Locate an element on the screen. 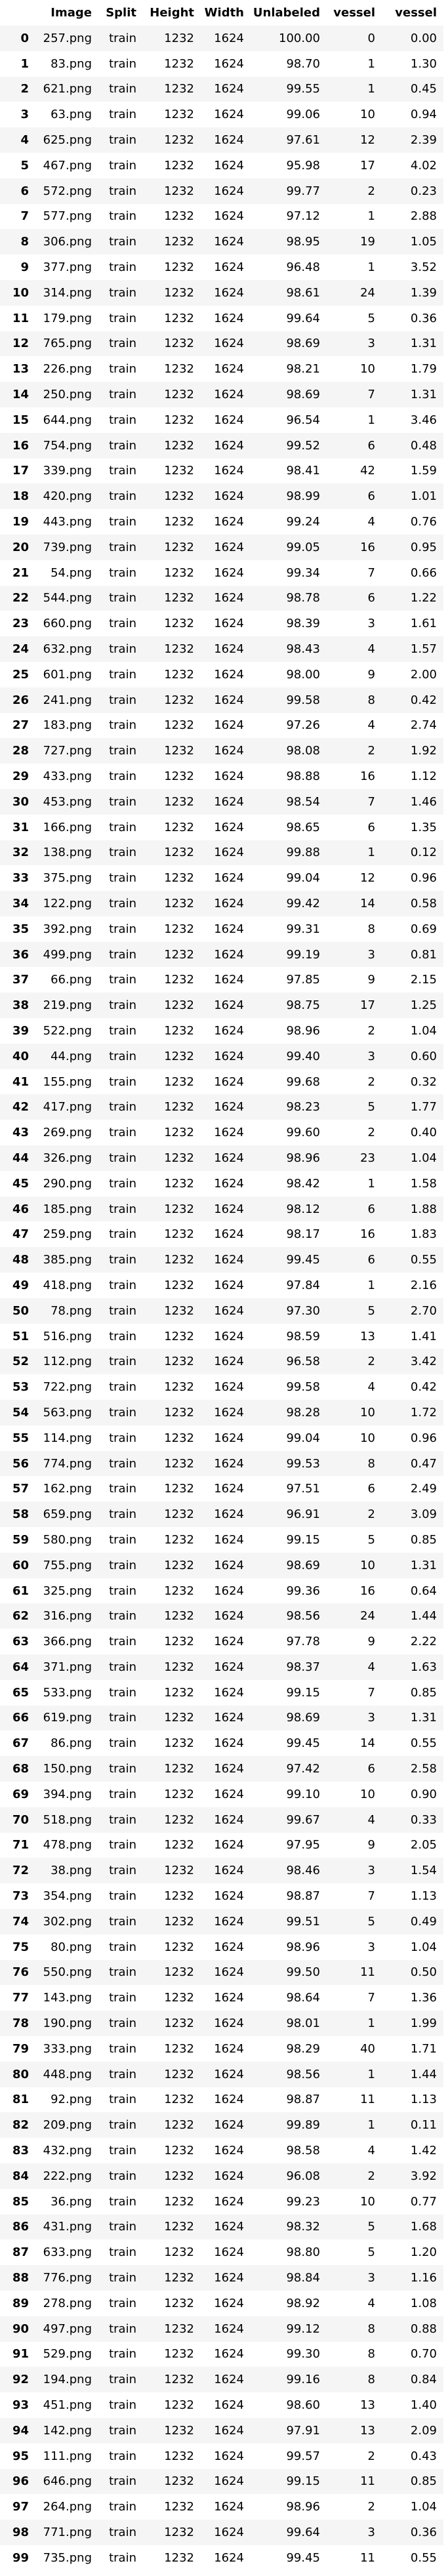 The image size is (448, 2576). table-row: 35 392.png train 1232 1624 99.31 8 0.69 is located at coordinates (221, 929).